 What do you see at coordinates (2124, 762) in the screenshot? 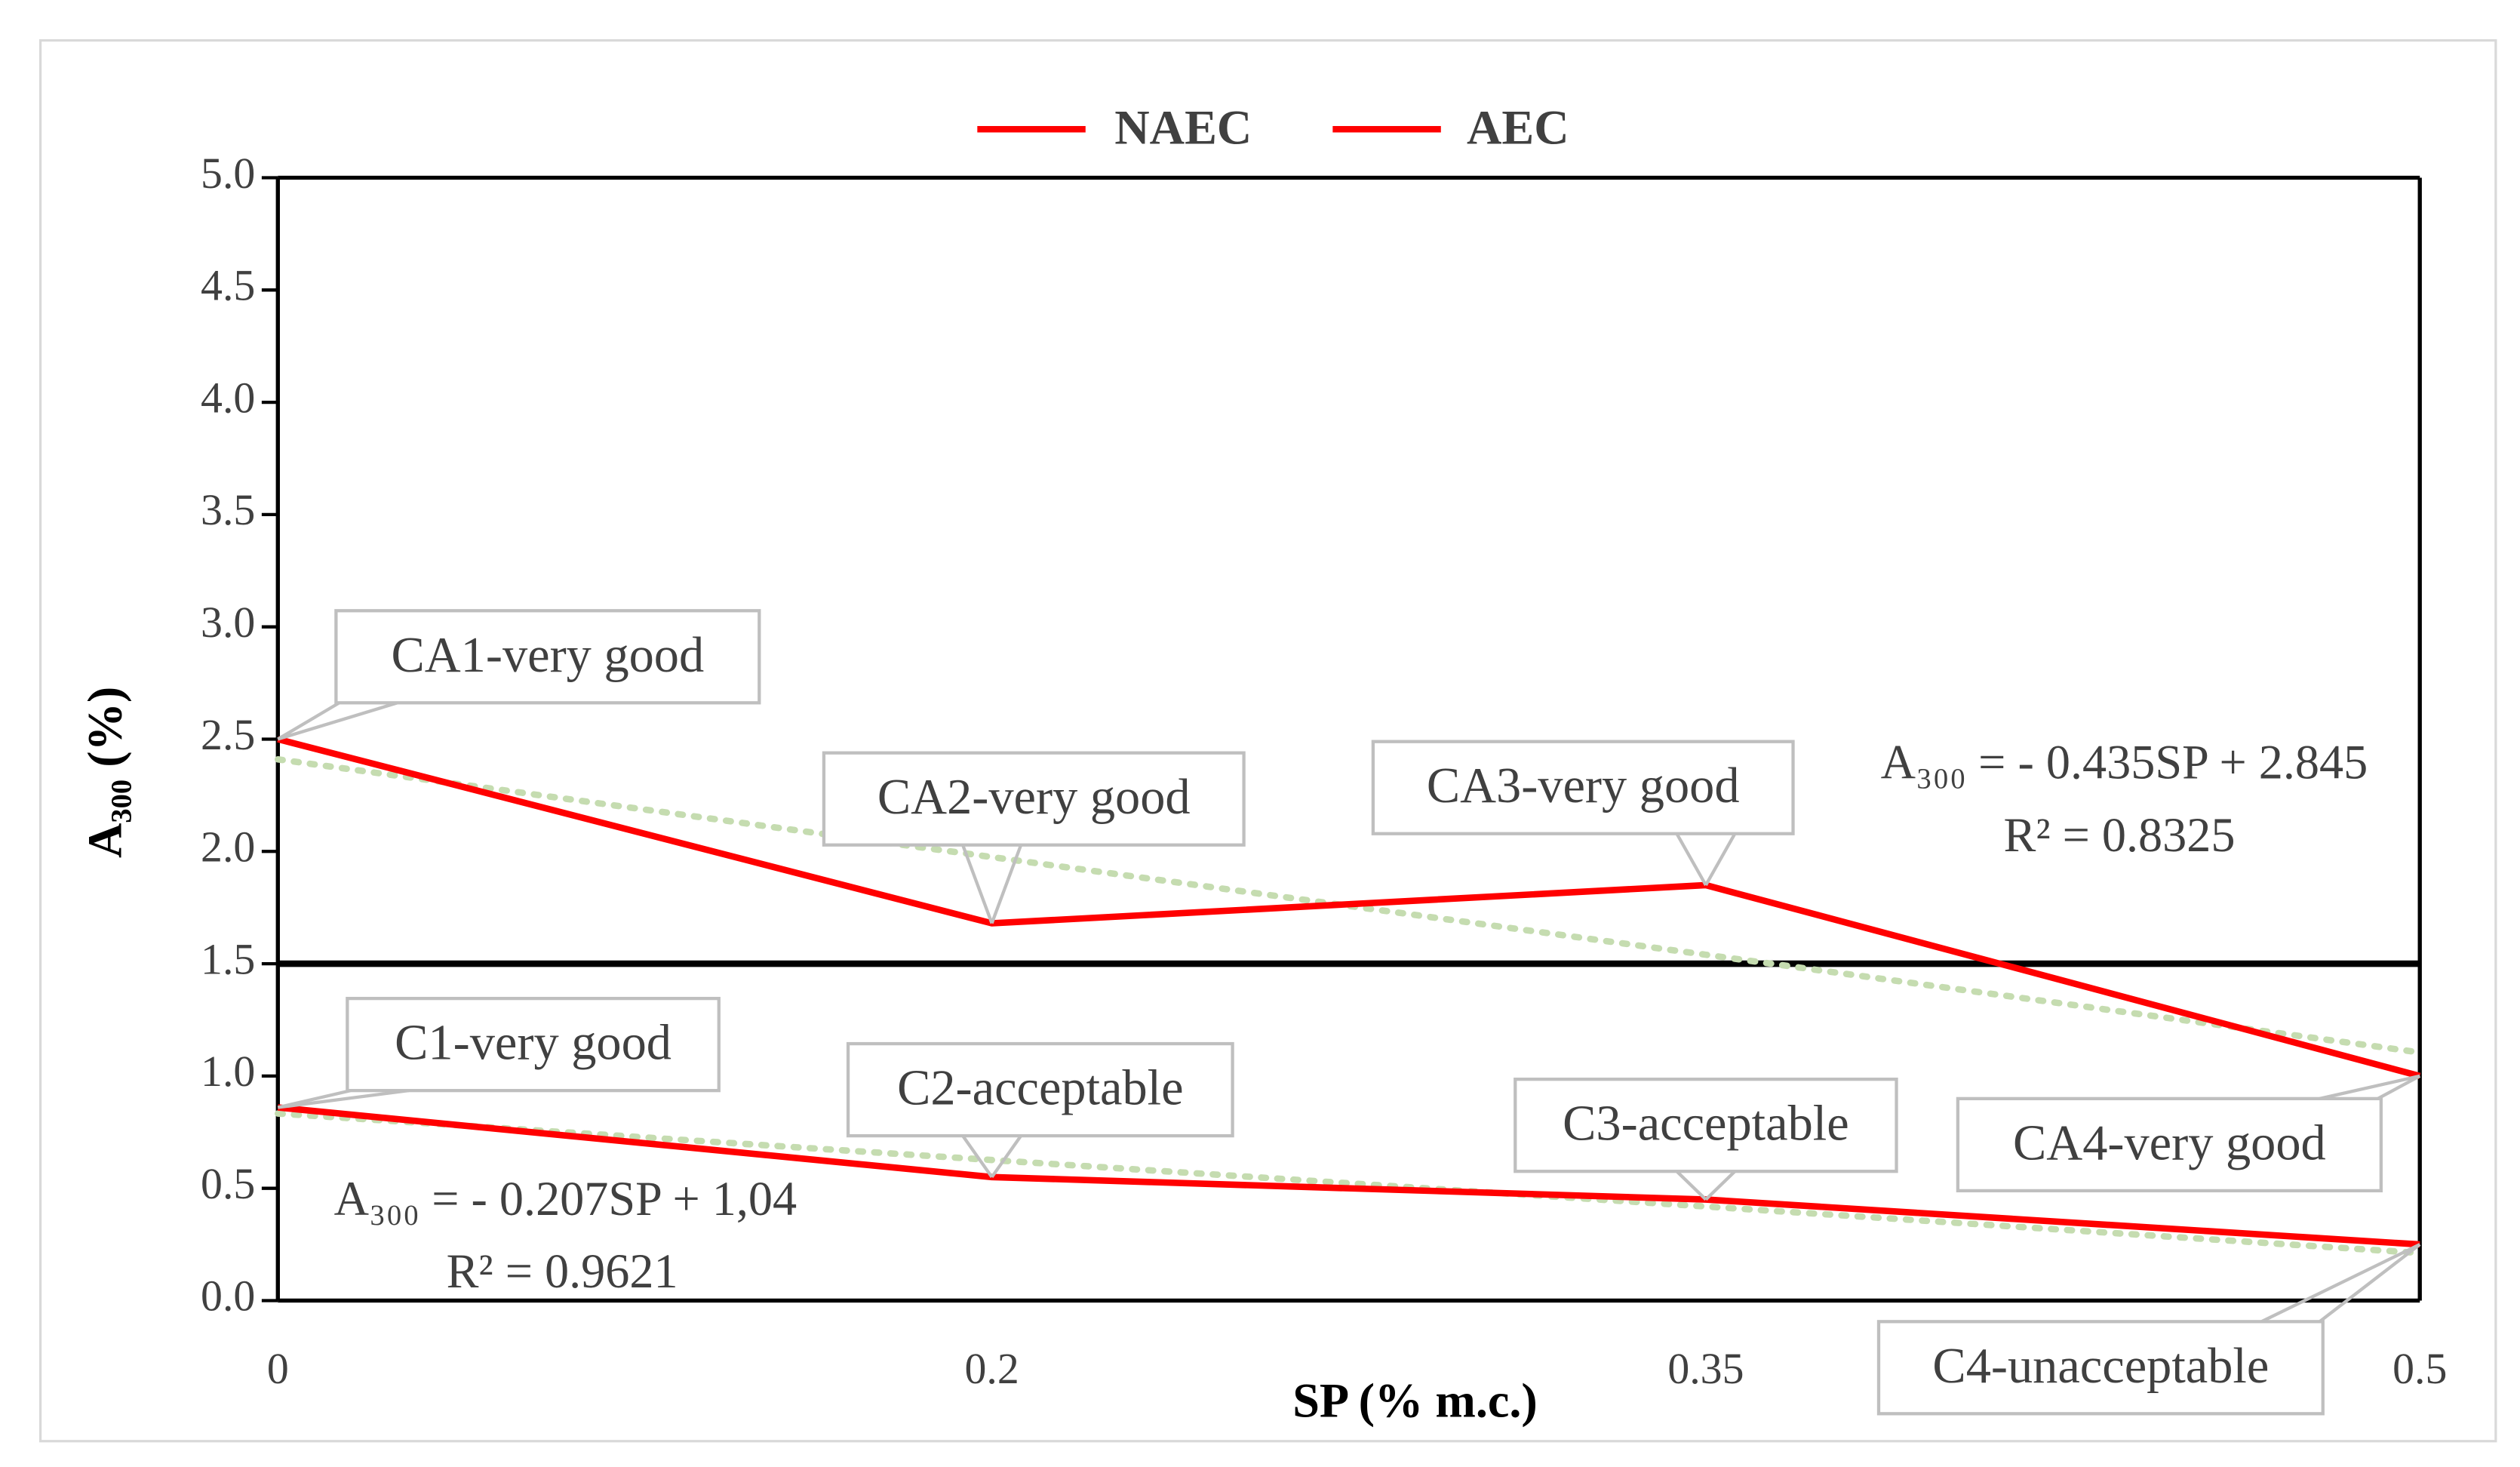
I see `trend-equation: A₃₀₀ = - 0.435SP + 2.845` at bounding box center [2124, 762].